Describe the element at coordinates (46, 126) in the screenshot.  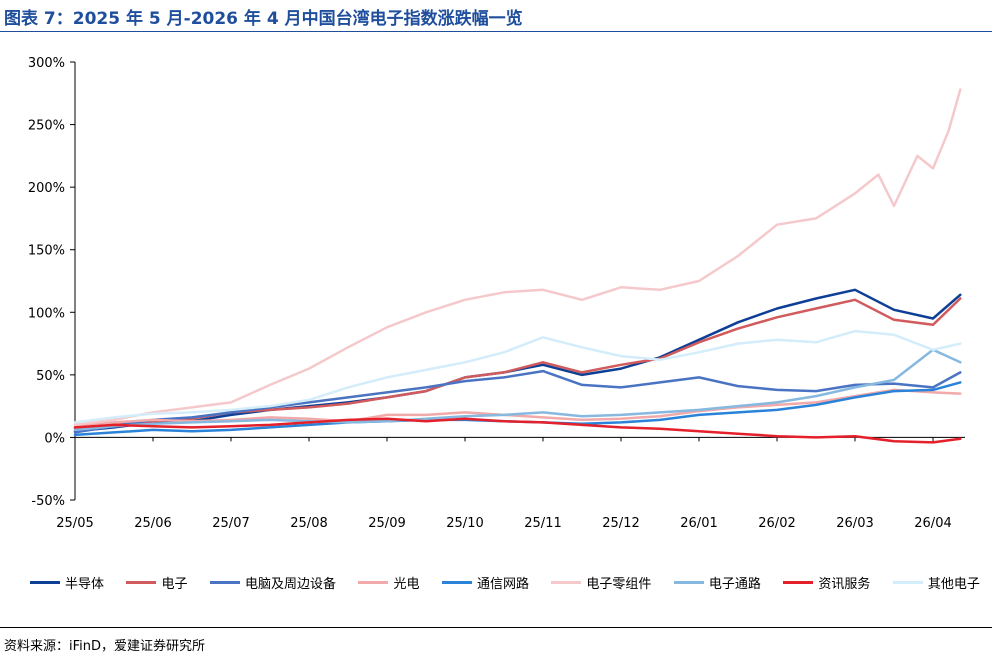
I see `y-tick-label: 250%` at that location.